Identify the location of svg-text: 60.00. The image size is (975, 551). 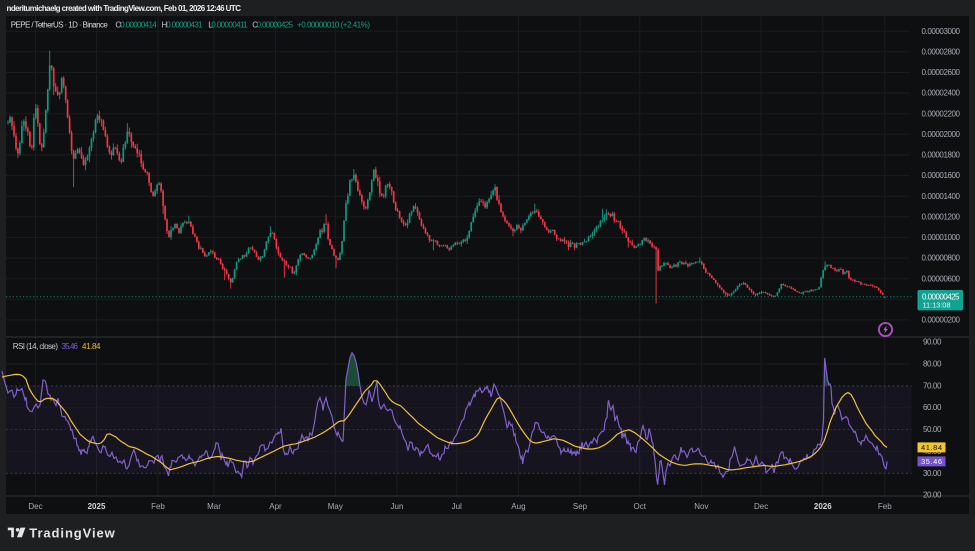
(932, 407).